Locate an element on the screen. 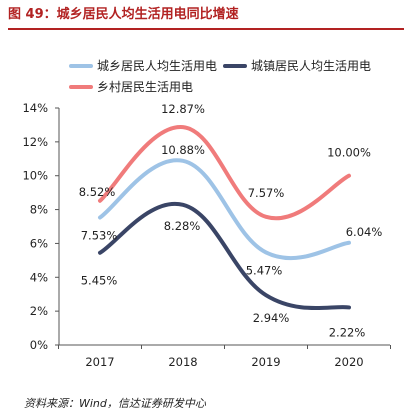  x-tick-label: 2018 is located at coordinates (182, 362).